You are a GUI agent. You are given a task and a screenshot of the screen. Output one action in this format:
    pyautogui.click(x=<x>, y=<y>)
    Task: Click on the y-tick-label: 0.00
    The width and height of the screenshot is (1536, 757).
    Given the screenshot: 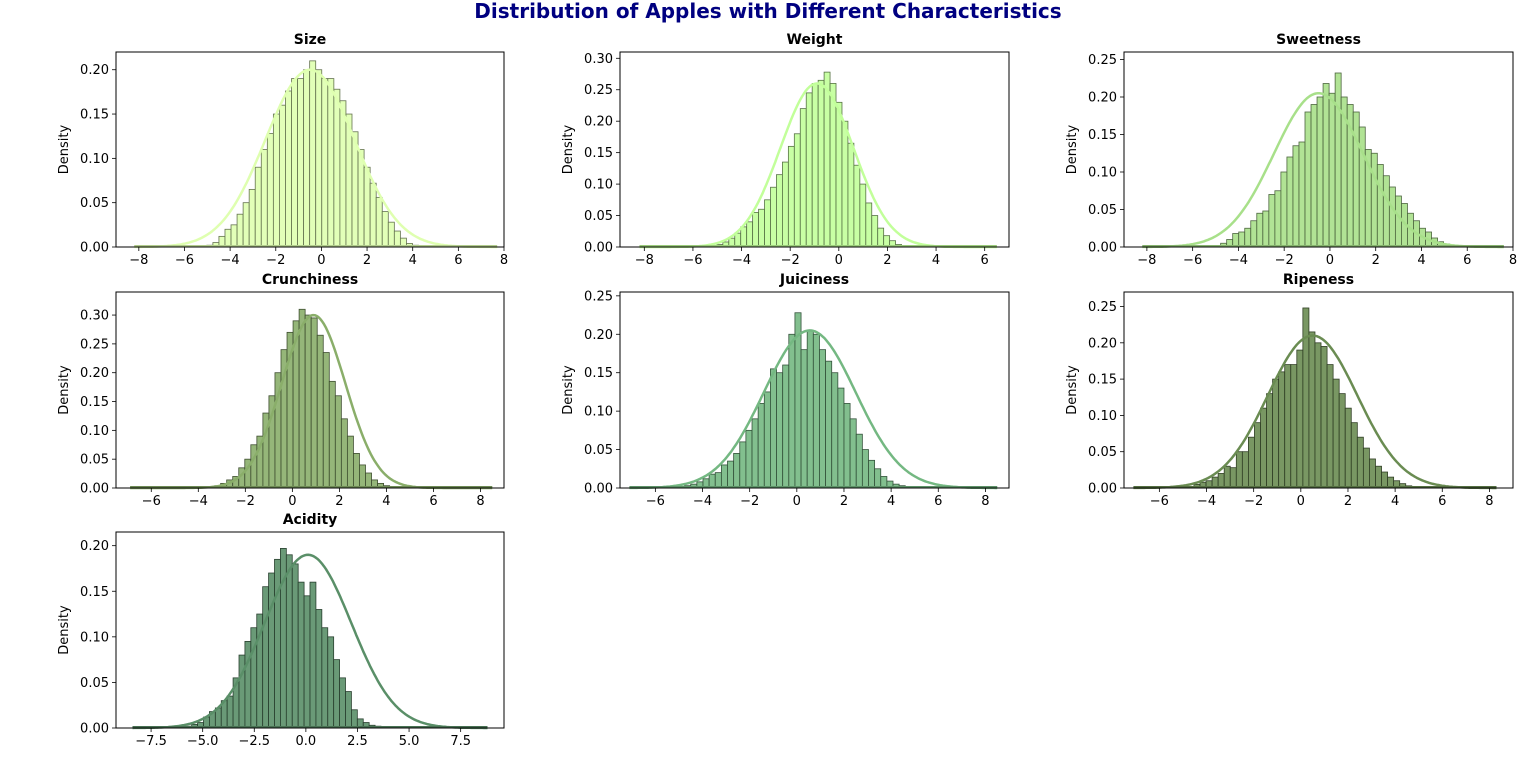 What is the action you would take?
    pyautogui.click(x=1102, y=248)
    